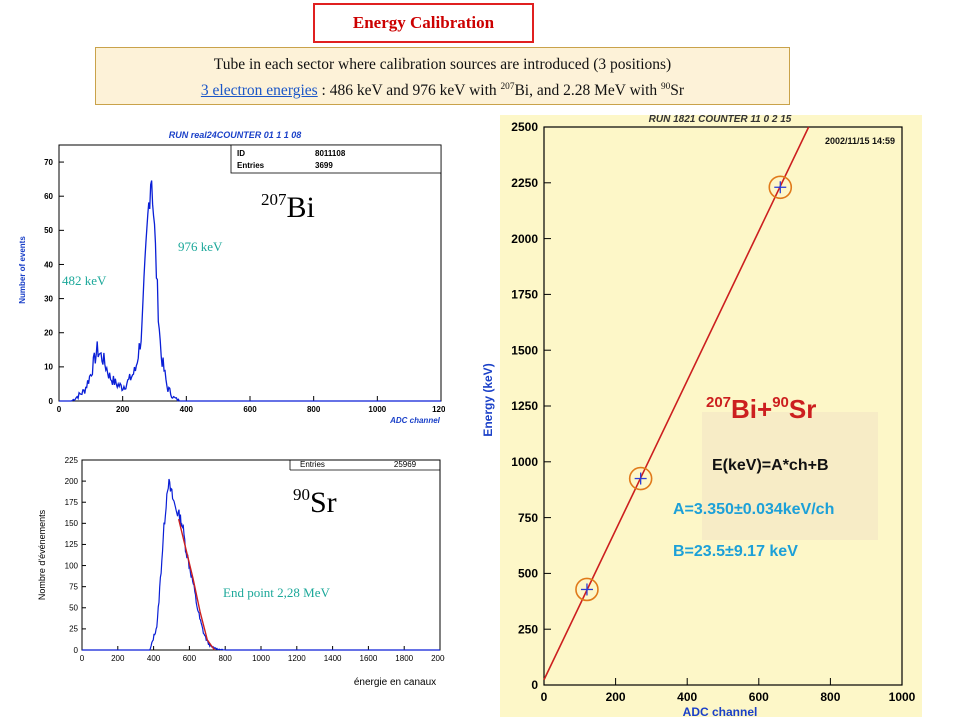  Describe the element at coordinates (369, 658) in the screenshot. I see `x-tick-label: 1600` at that location.